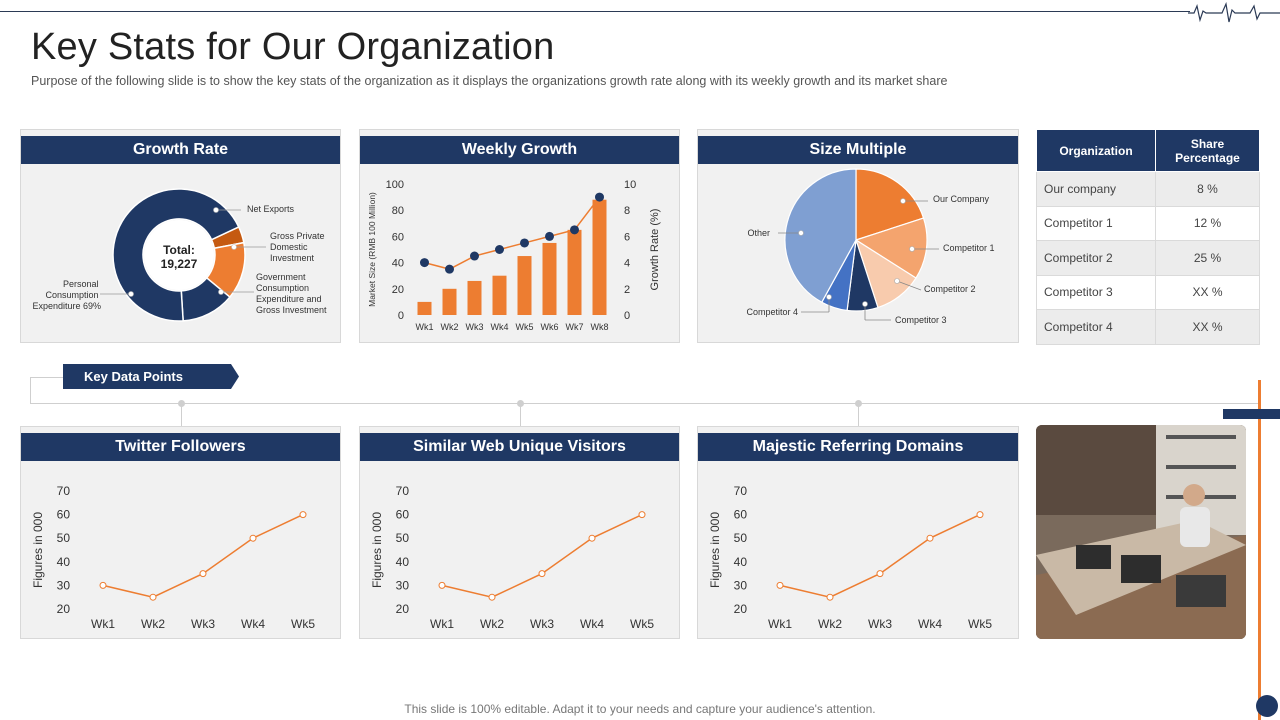 Image resolution: width=1280 pixels, height=720 pixels. I want to click on table-row: Competitor 2 25 %, so click(1148, 258).